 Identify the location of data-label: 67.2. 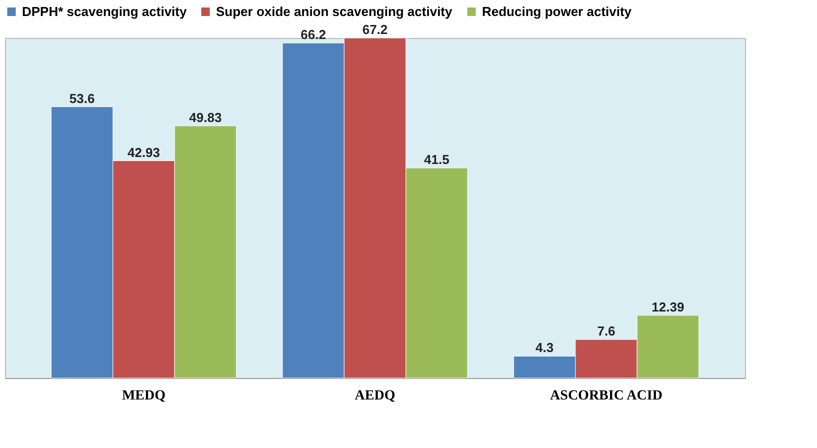
(375, 29).